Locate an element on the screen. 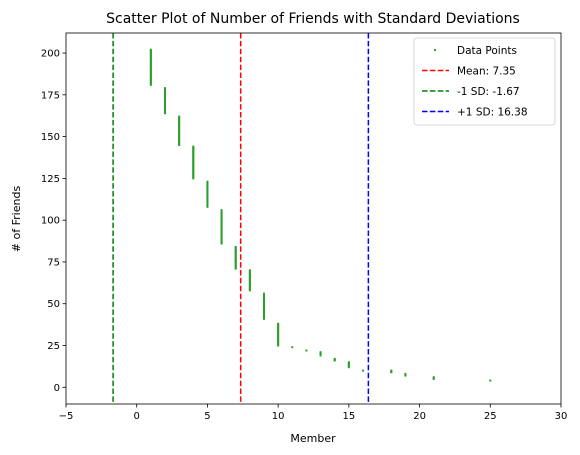 The height and width of the screenshot is (455, 580). legend-label-2: -1 SD: -1.67 is located at coordinates (488, 92).